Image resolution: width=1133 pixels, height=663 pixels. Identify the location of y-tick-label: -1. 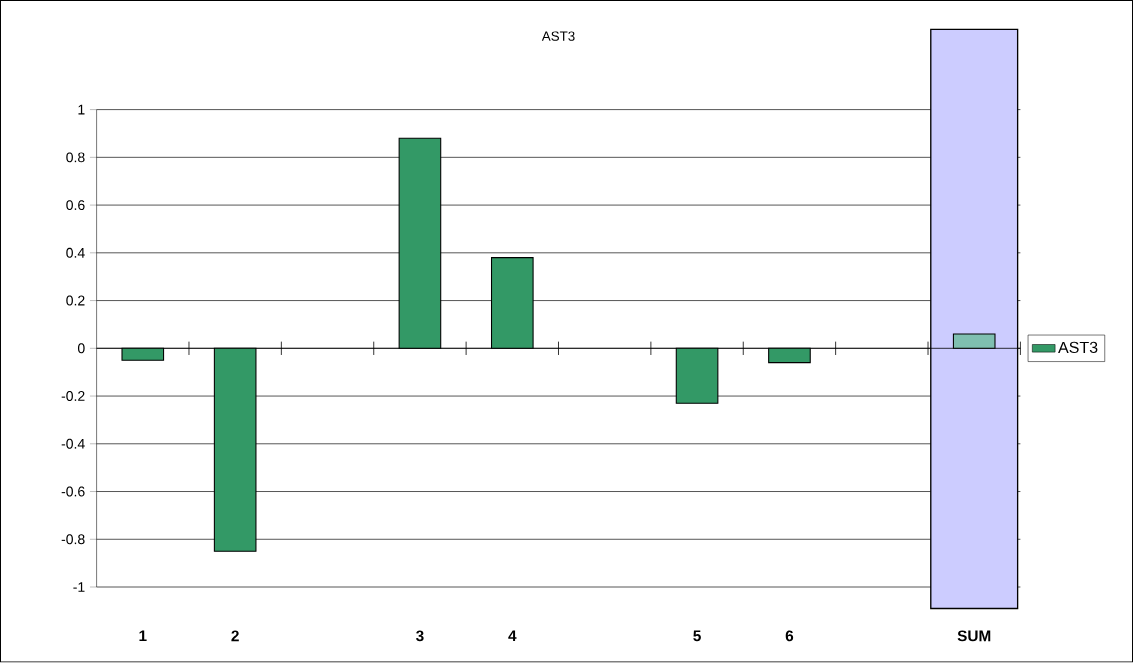
(79, 587).